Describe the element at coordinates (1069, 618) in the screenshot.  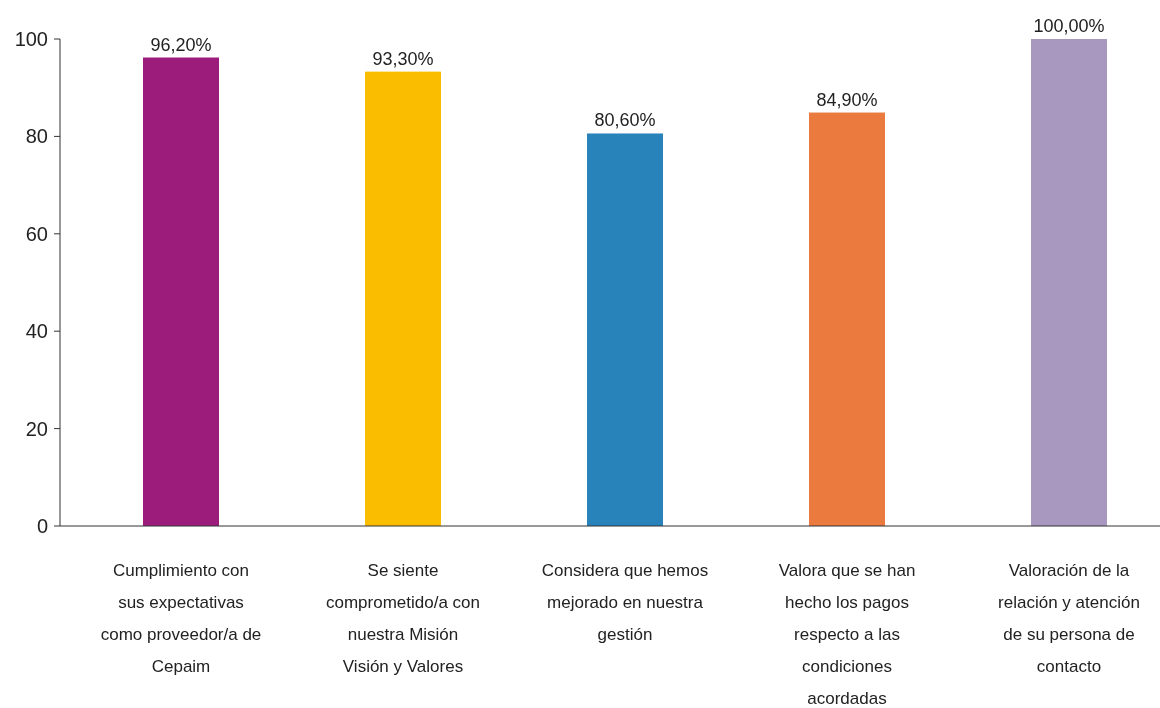
I see `x-tick-label: Valoración de la relación y atención de su persona de contacto` at that location.